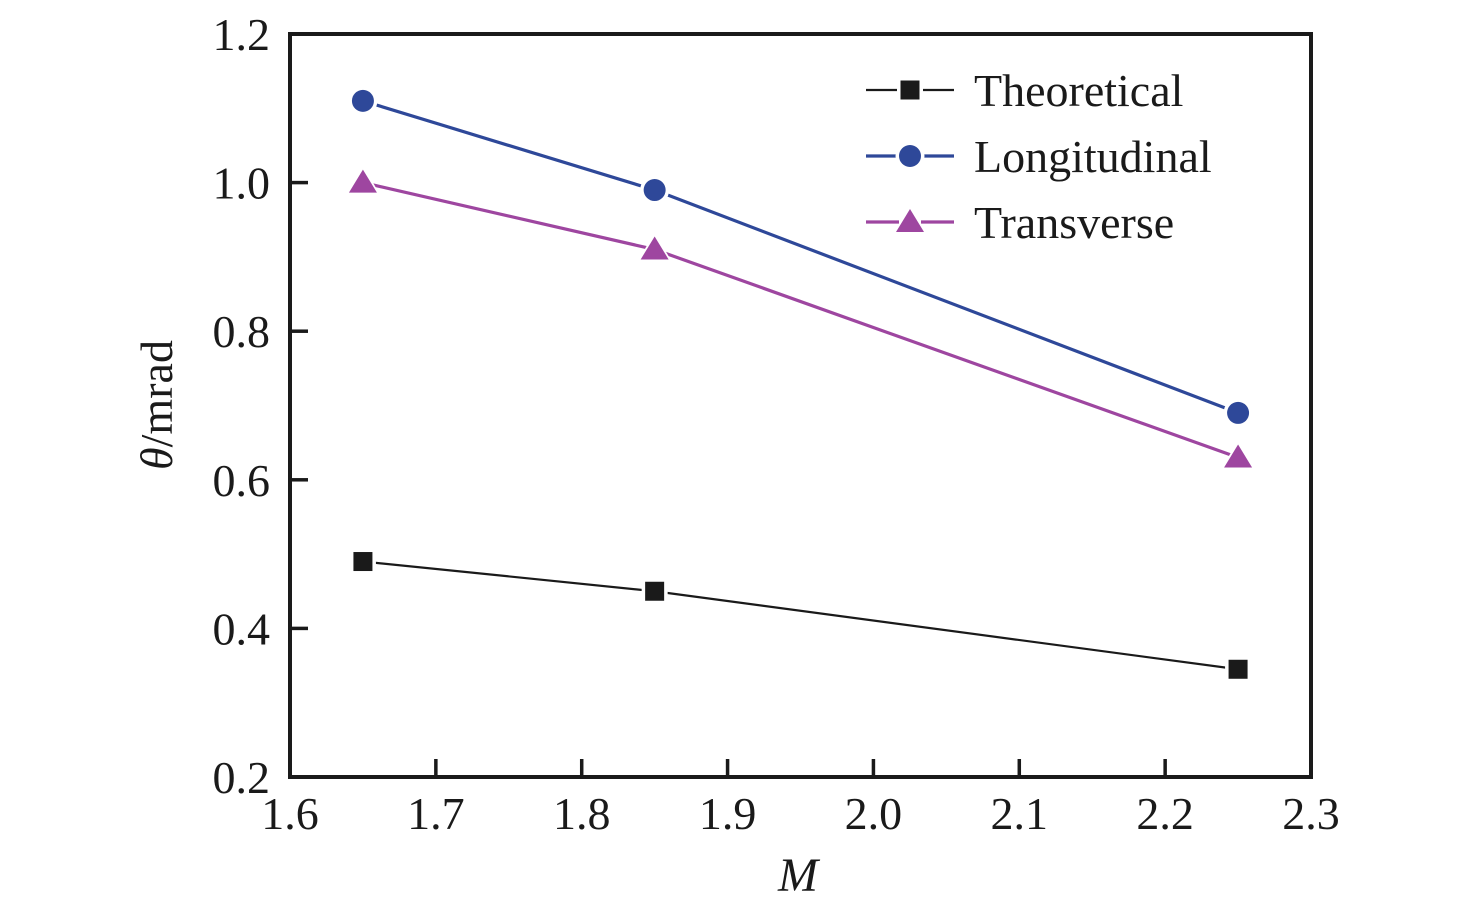  I want to click on x-tick-label: 1.6, so click(290, 813).